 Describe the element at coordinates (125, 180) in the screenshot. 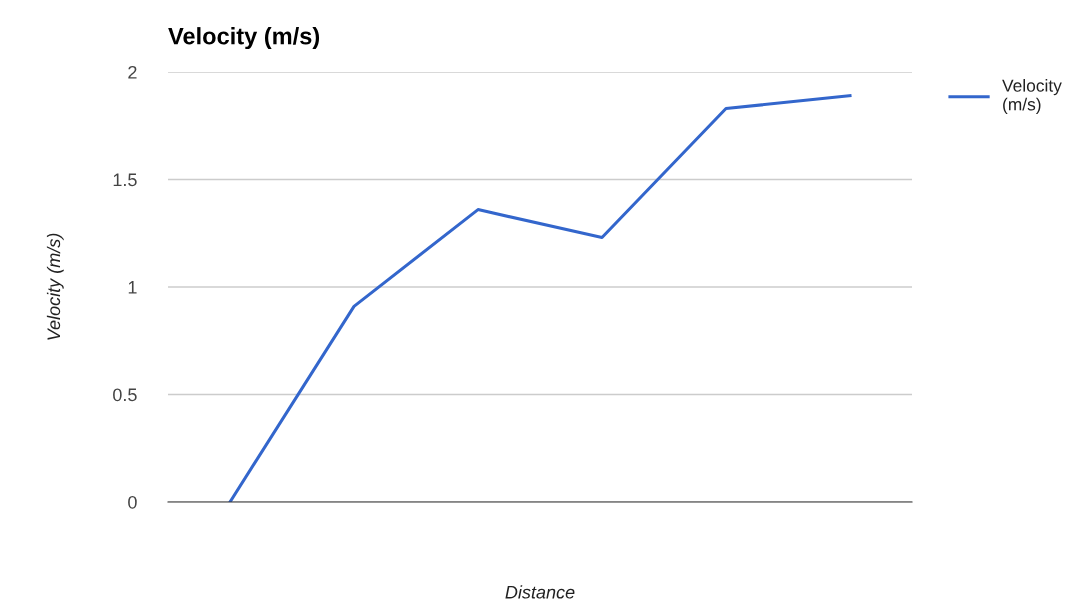

I see `y-tick-label: 1.5` at that location.